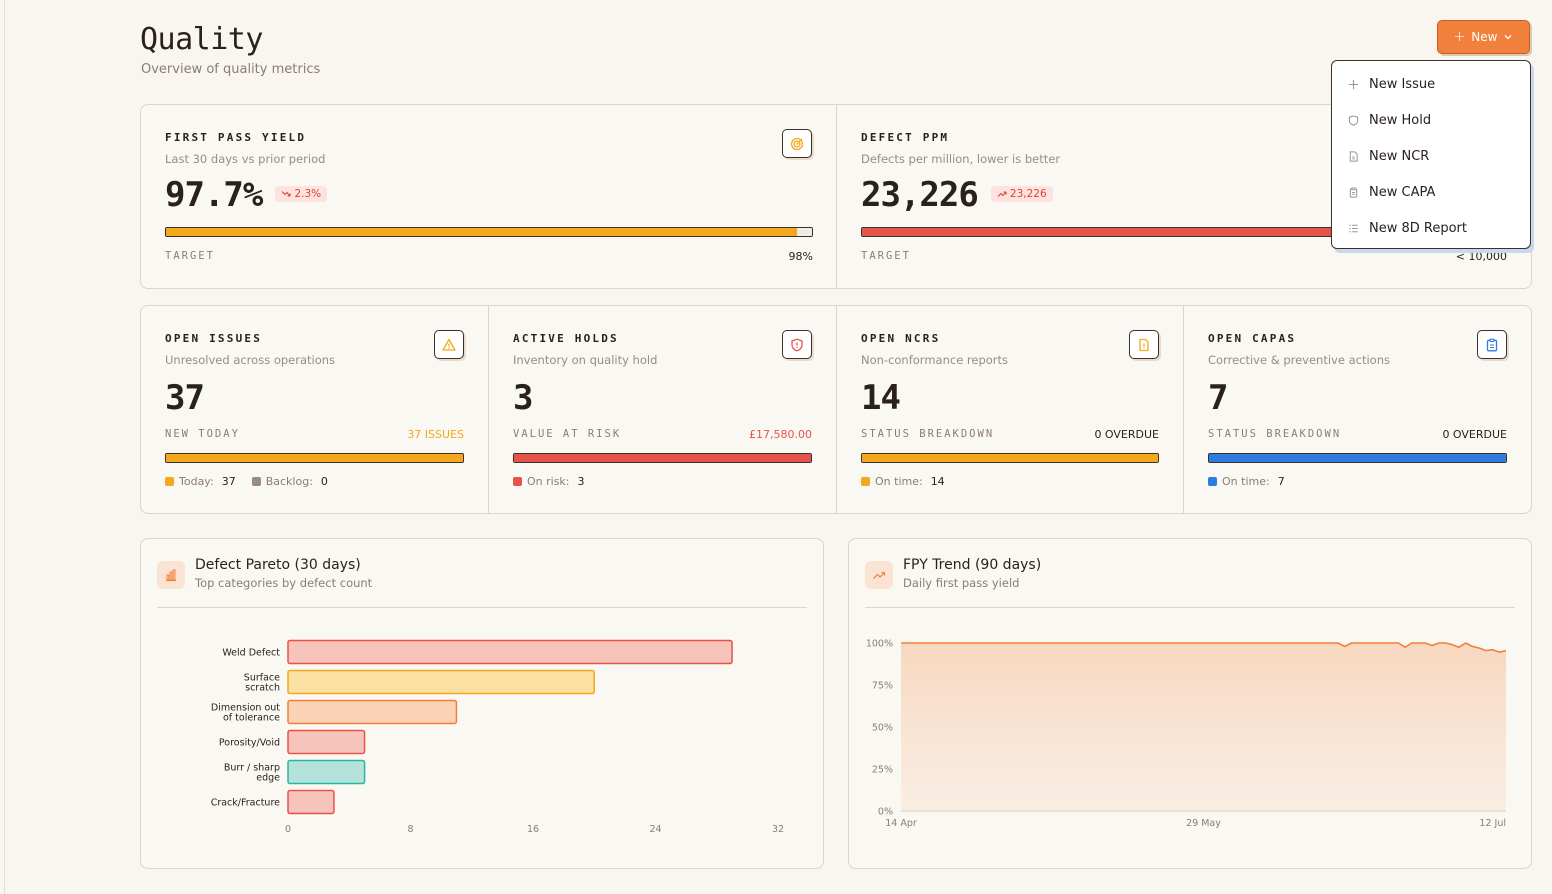 The width and height of the screenshot is (1552, 894). I want to click on menu-item-new-hold: New Hold, so click(1431, 120).